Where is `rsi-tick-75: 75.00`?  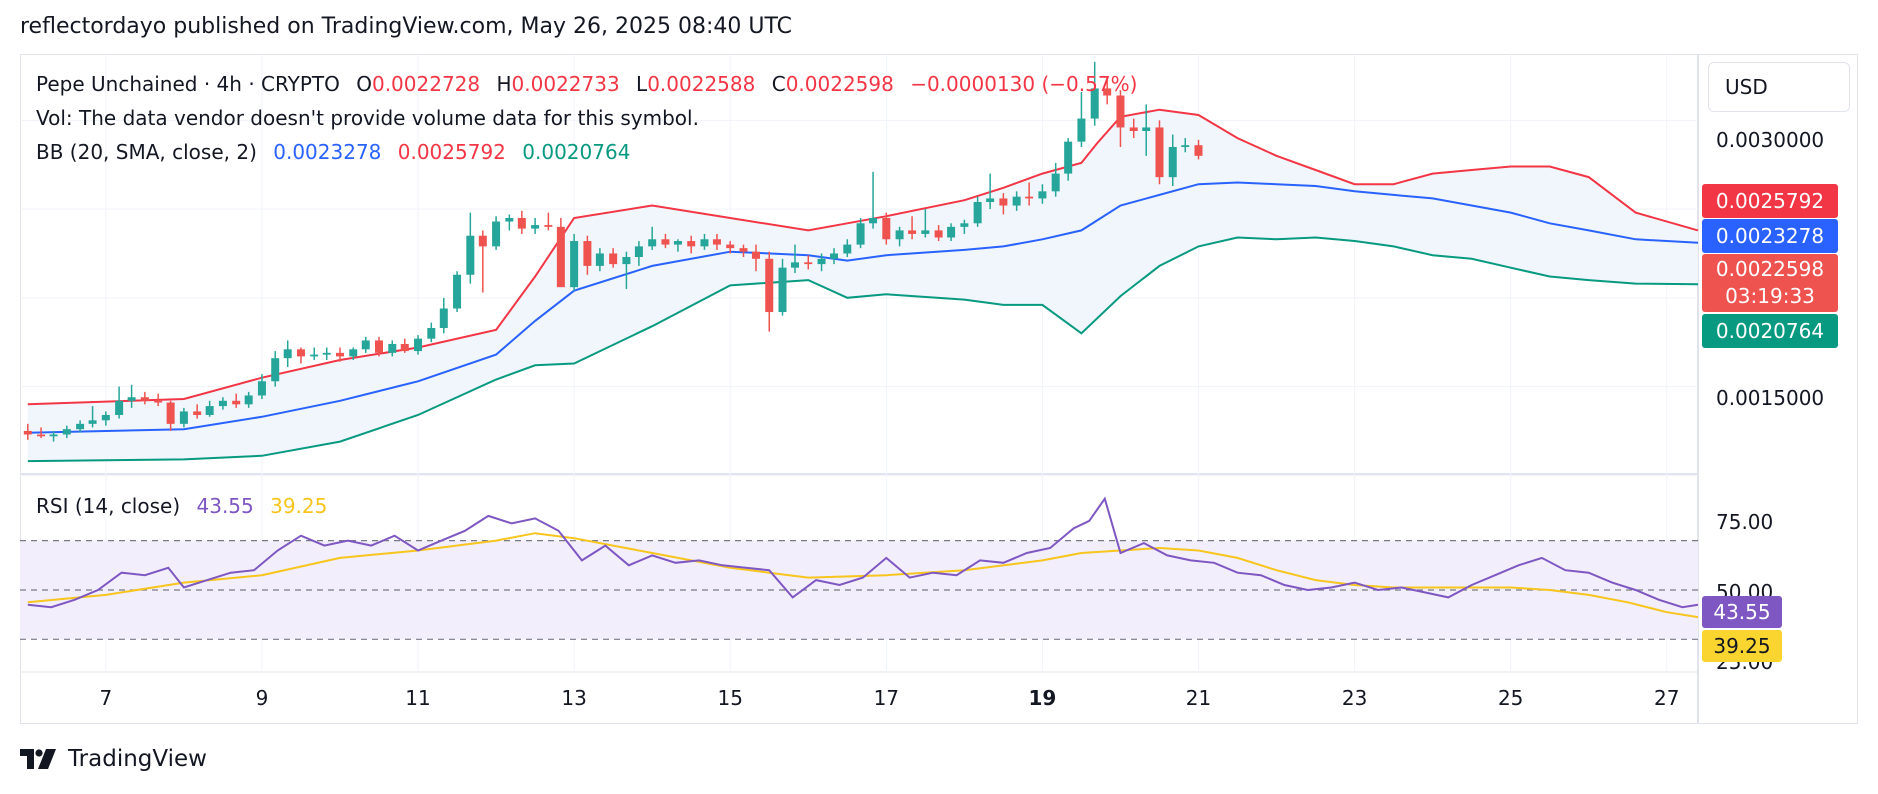 rsi-tick-75: 75.00 is located at coordinates (1745, 522).